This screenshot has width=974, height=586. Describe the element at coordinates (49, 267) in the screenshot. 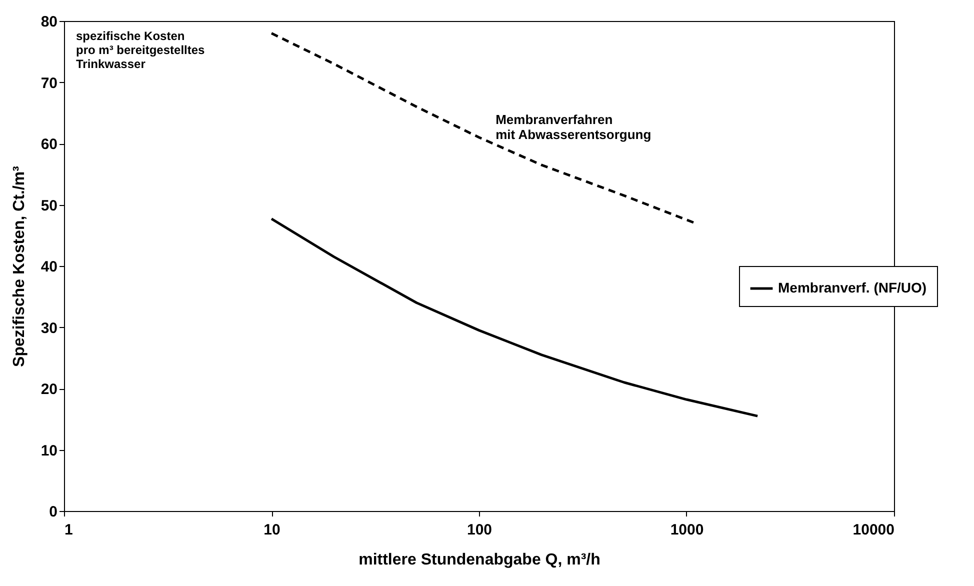

I see `y-tick-label: 40` at that location.